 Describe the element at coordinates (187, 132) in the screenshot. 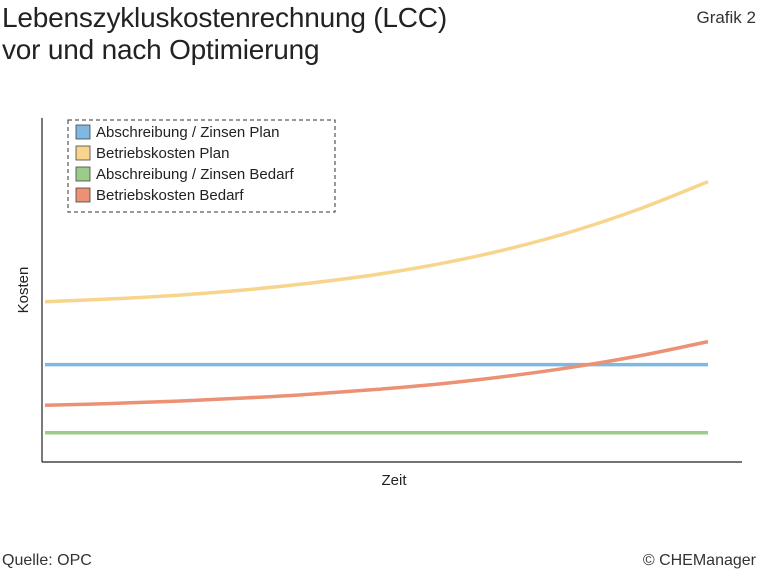

I see `legend-label-1: Abschreibung / Zinsen Plan` at that location.